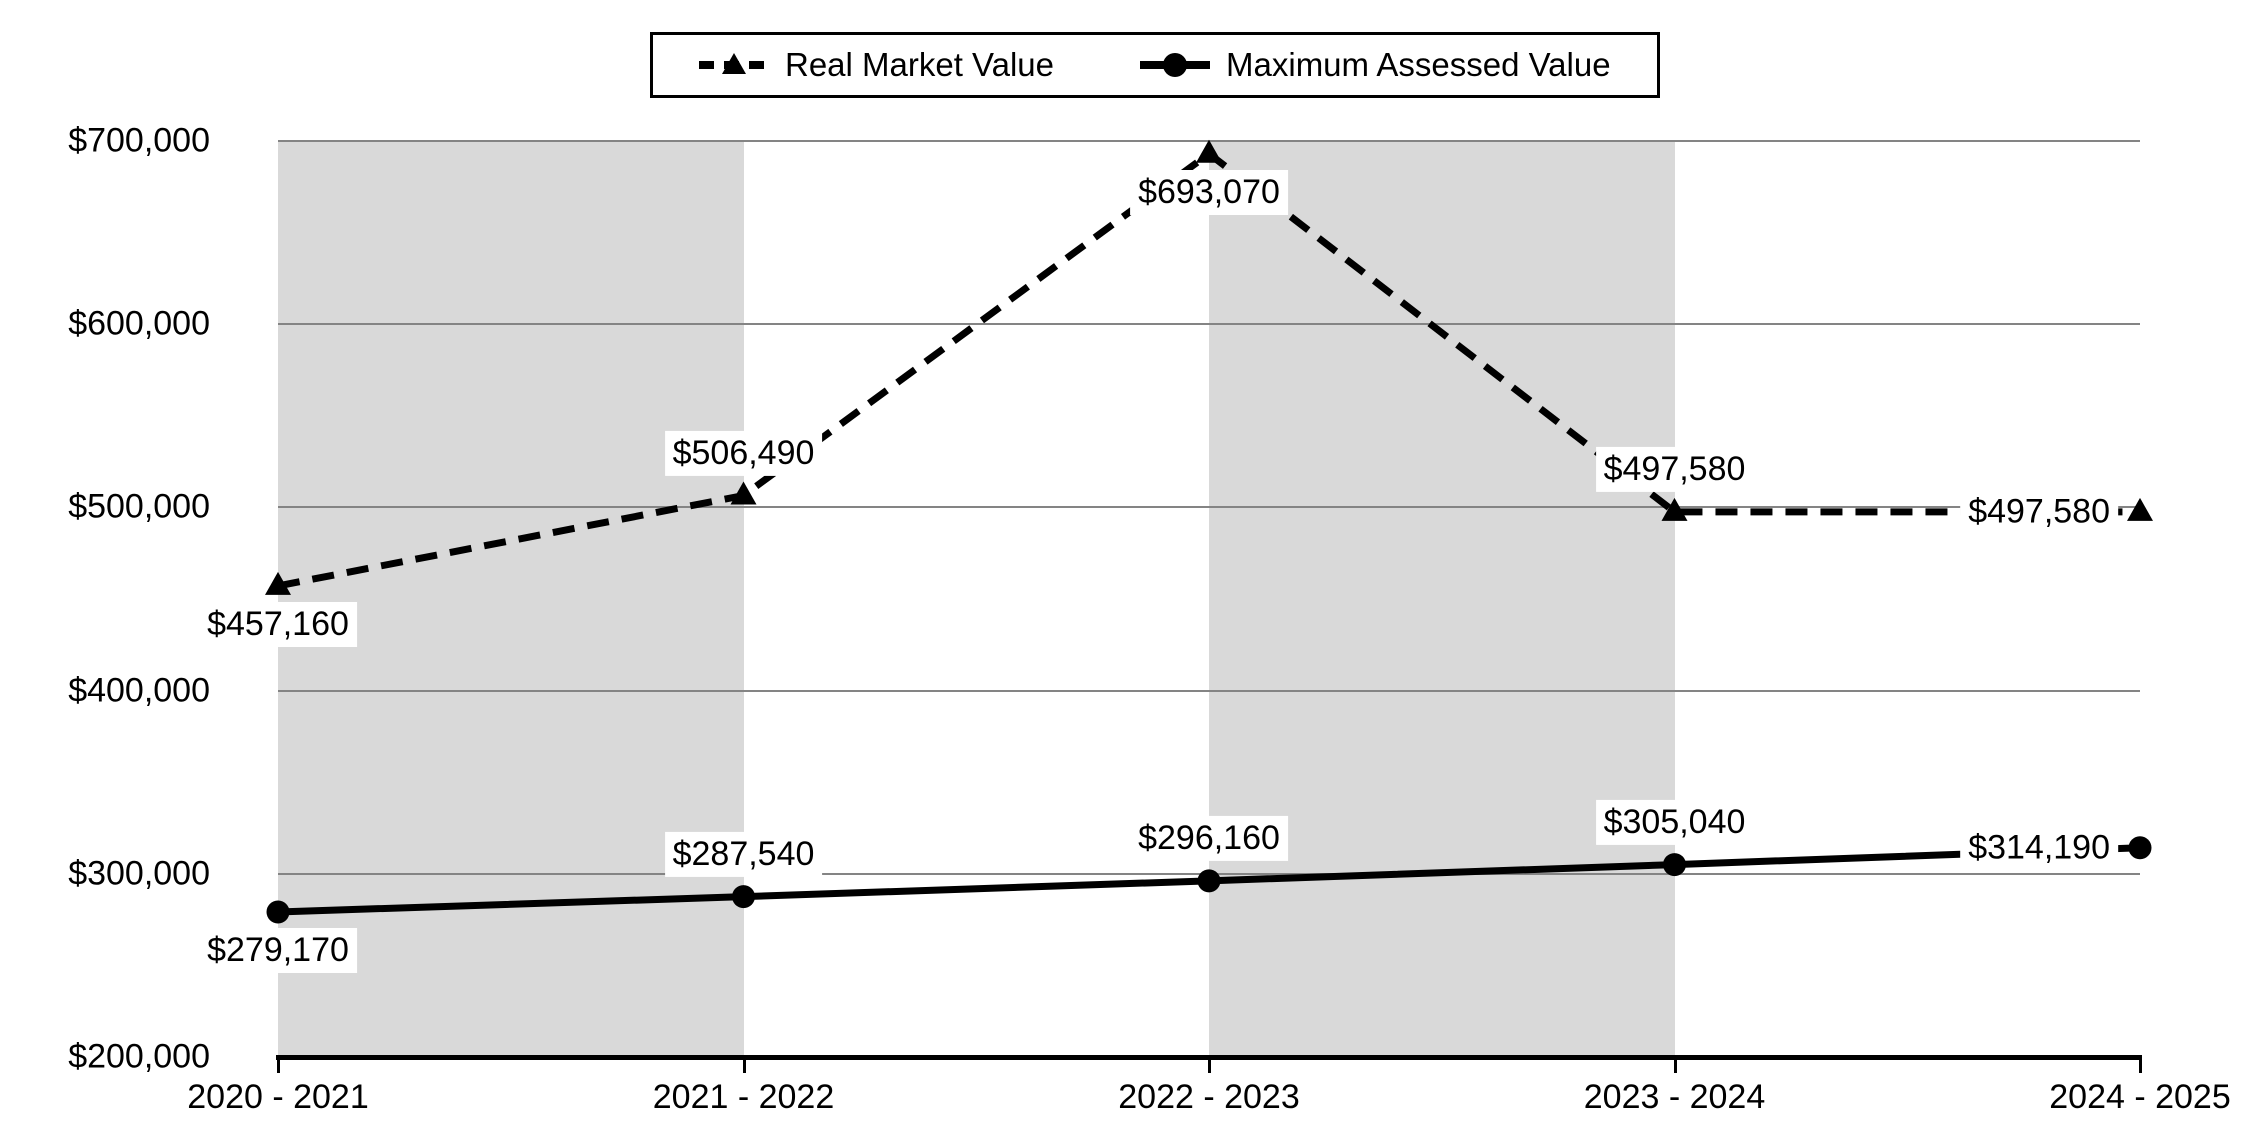 Image resolution: width=2250 pixels, height=1140 pixels. I want to click on legend-entry-maximum-assessed-value: Maximum Assessed Value, so click(1375, 65).